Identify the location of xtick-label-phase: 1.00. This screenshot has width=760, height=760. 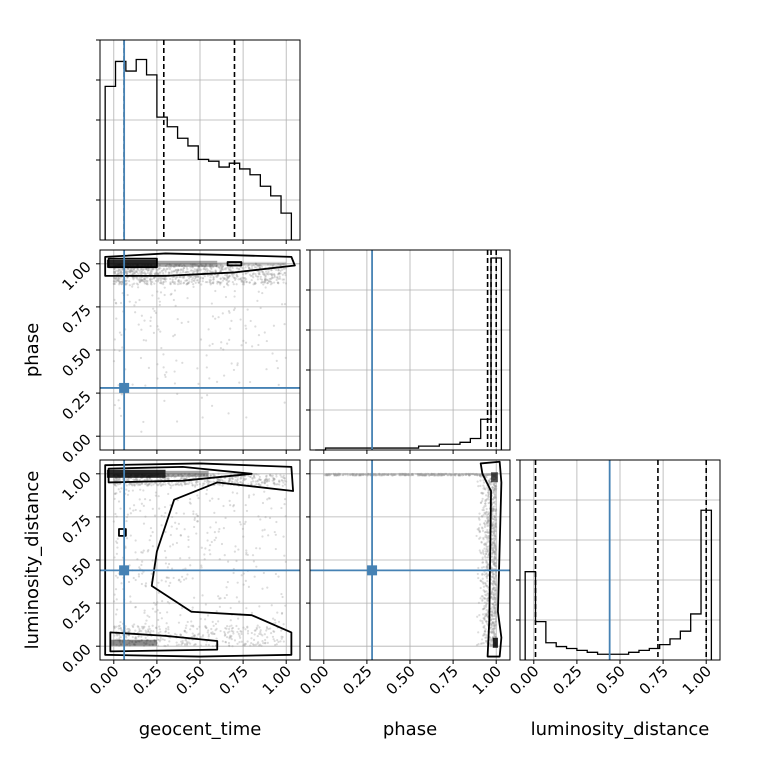
(487, 680).